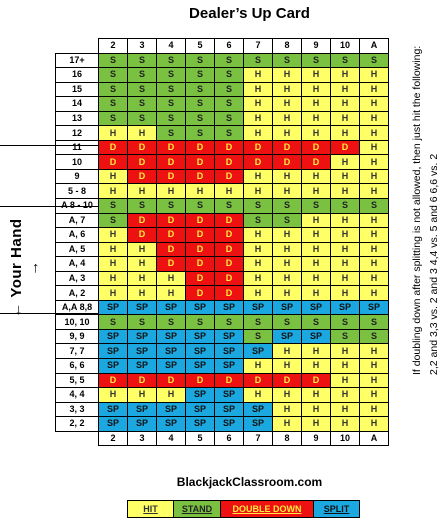  Describe the element at coordinates (77, 264) in the screenshot. I see `player-hand-label: A, 4` at that location.